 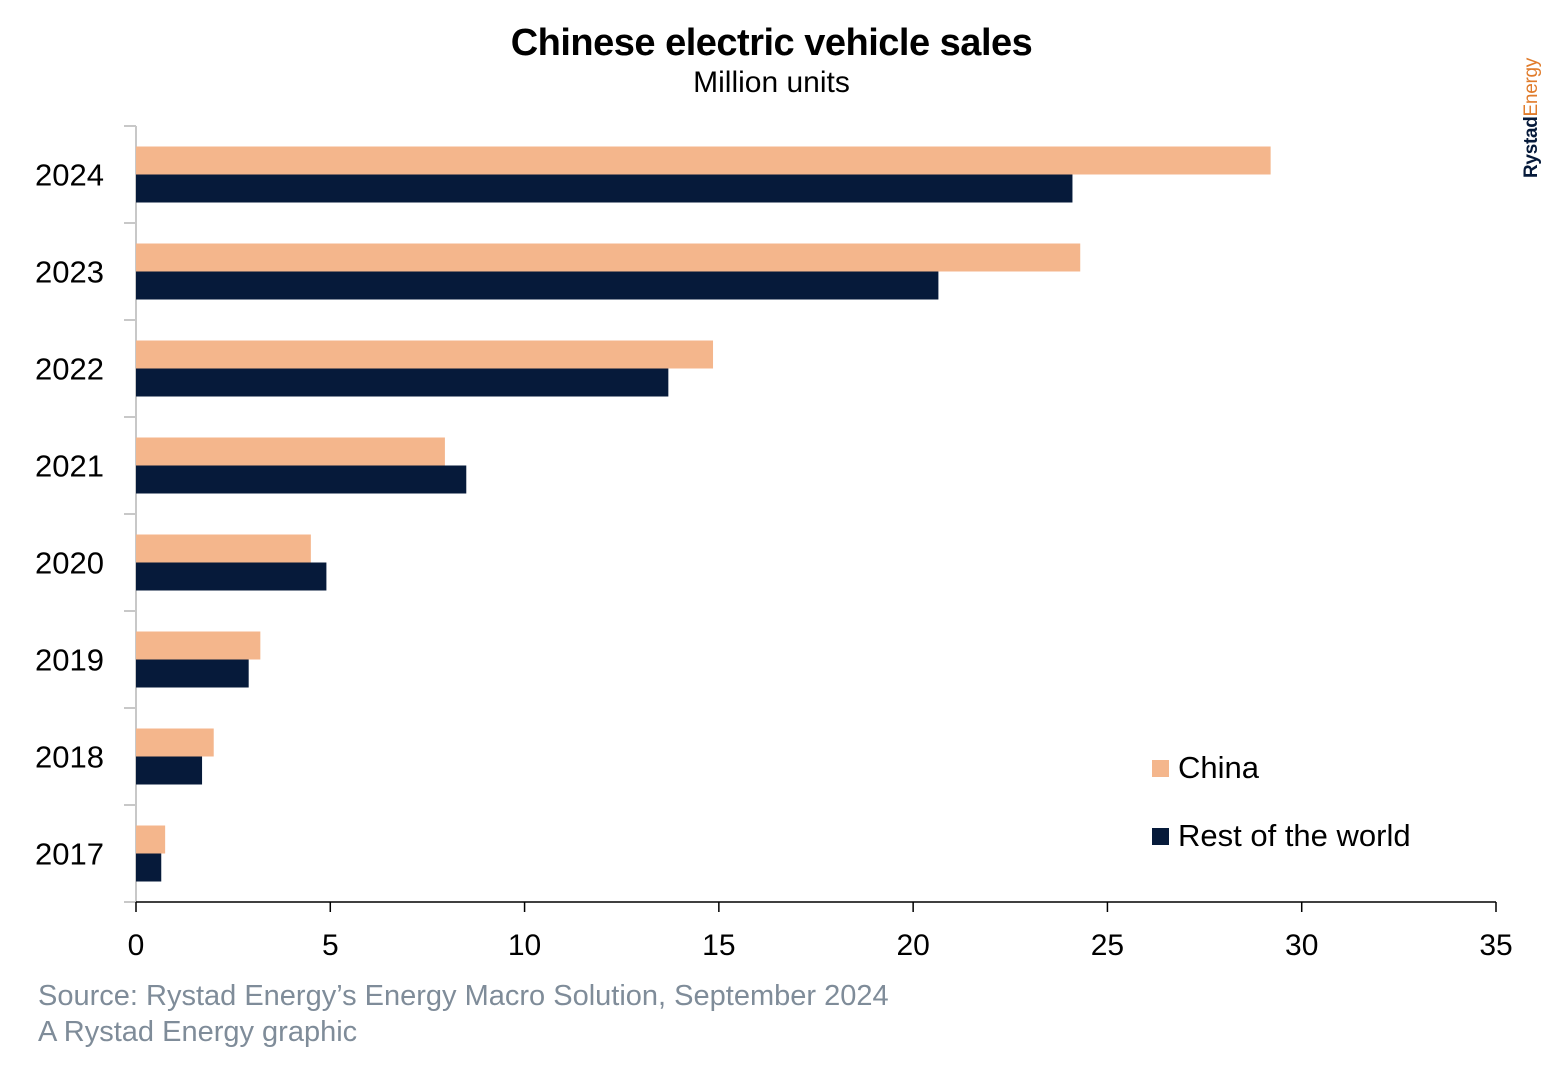 I want to click on y-tick-label: 2022, so click(x=69, y=369).